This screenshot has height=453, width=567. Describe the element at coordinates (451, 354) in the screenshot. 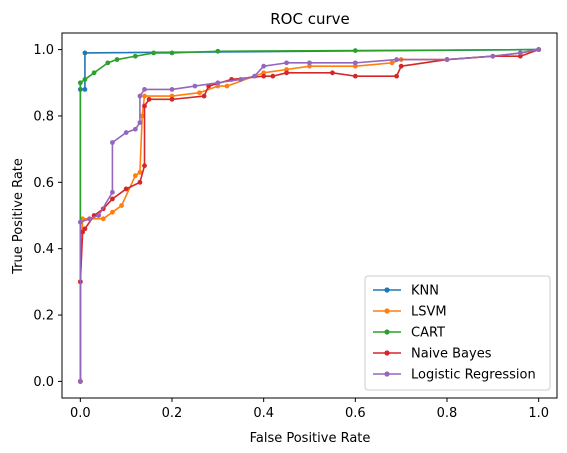

I see `legend-label: Naive Bayes` at that location.